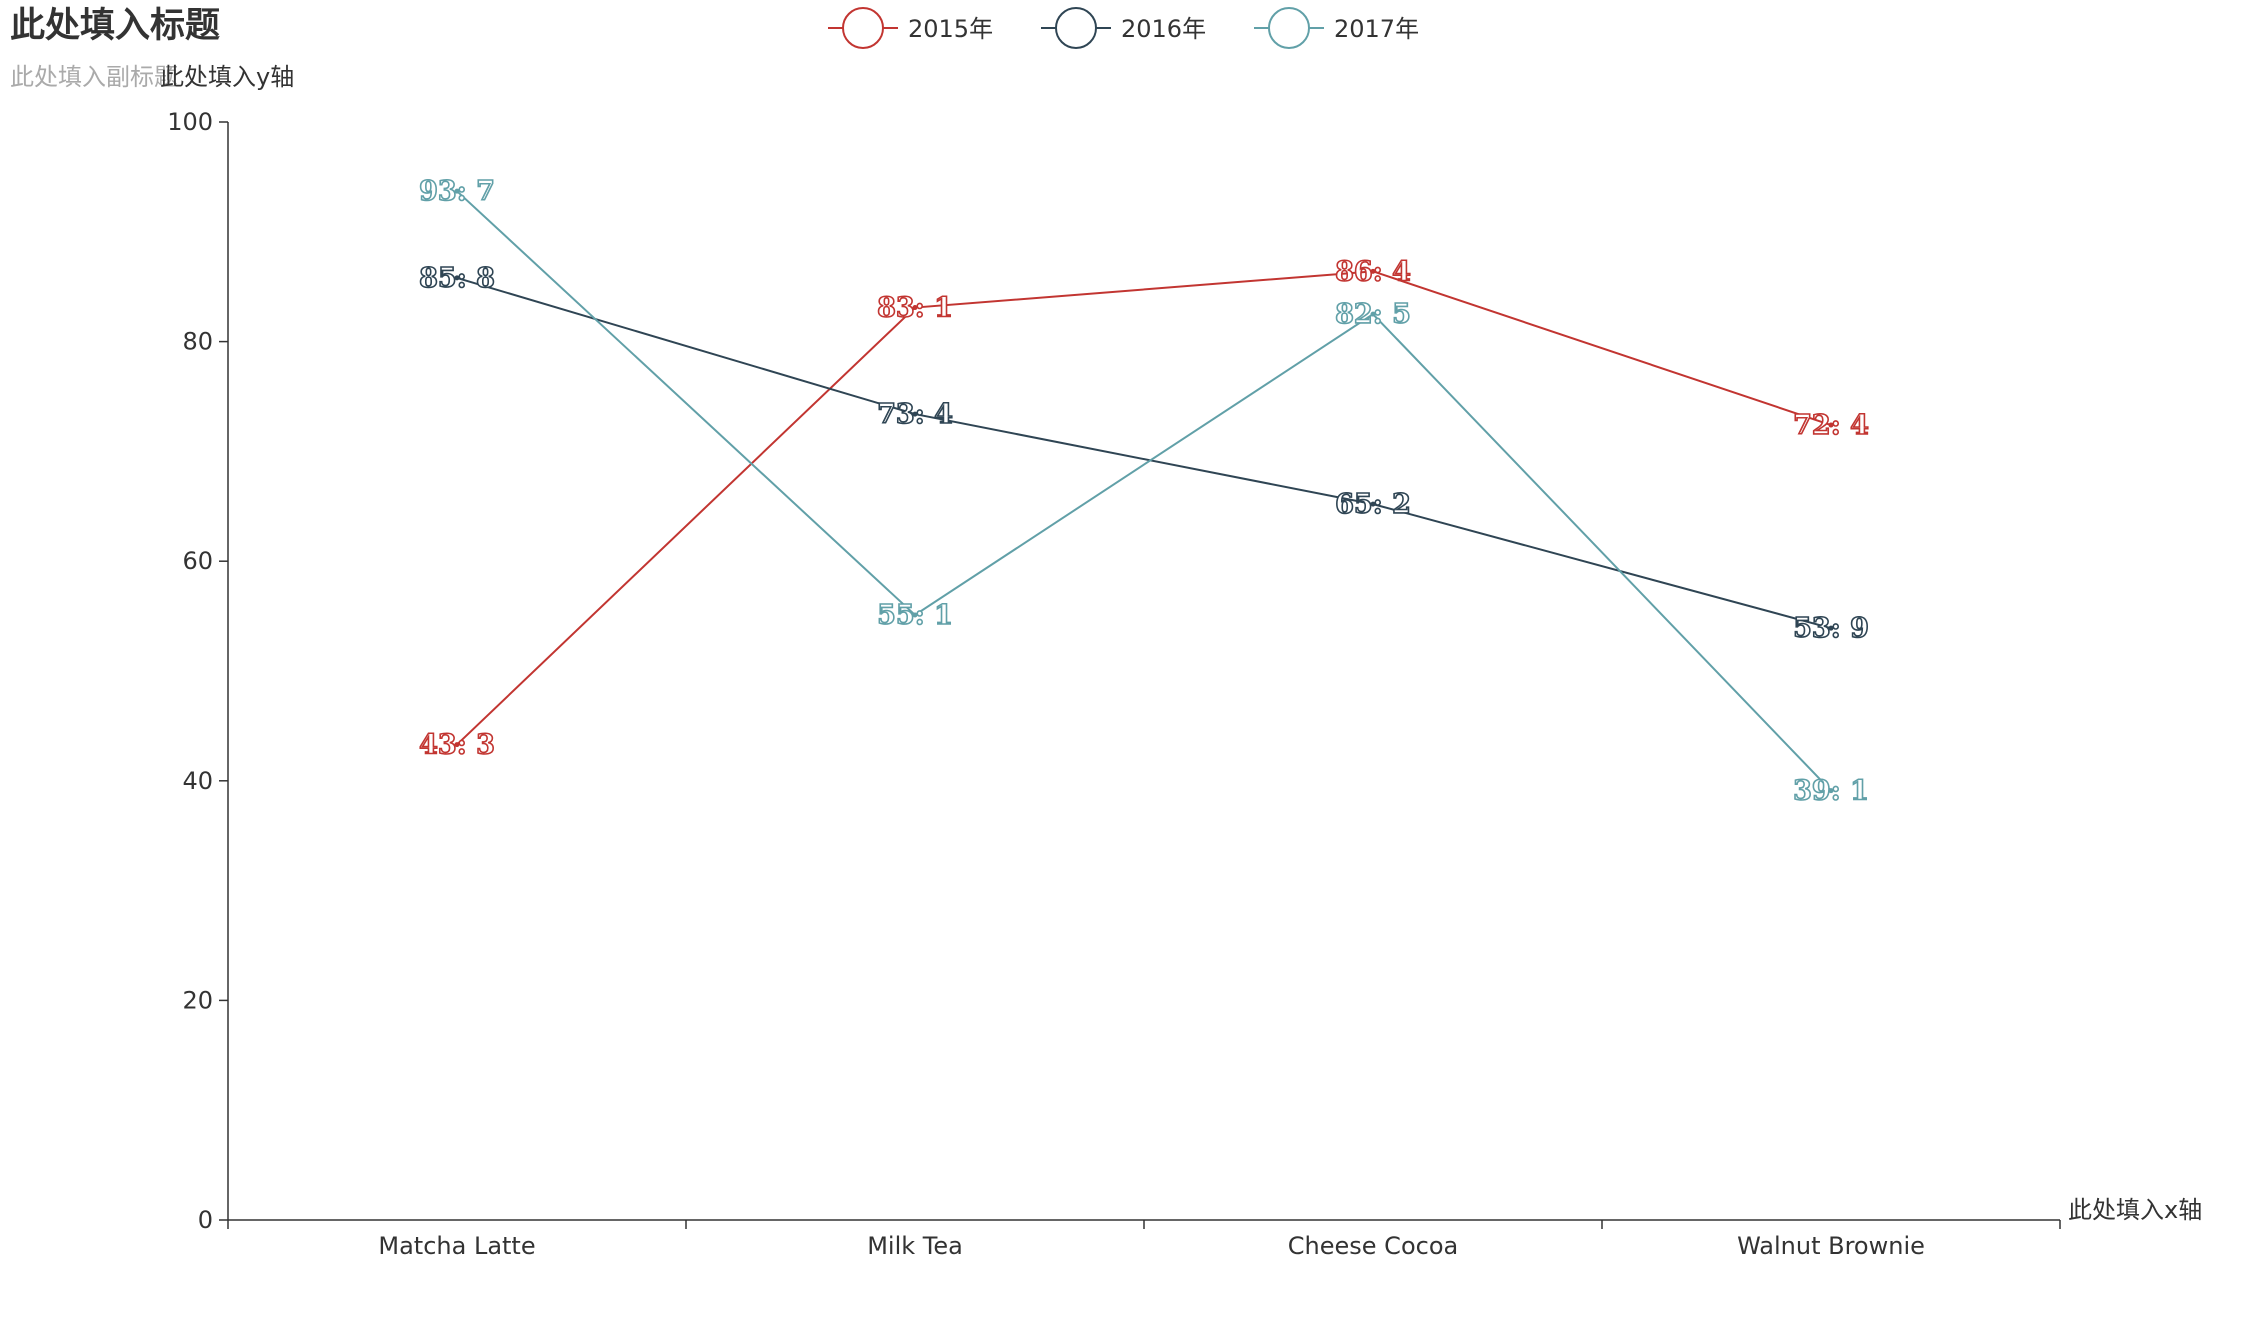 The height and width of the screenshot is (1320, 2252). Describe the element at coordinates (197, 1000) in the screenshot. I see `y-tick-label: 20` at that location.